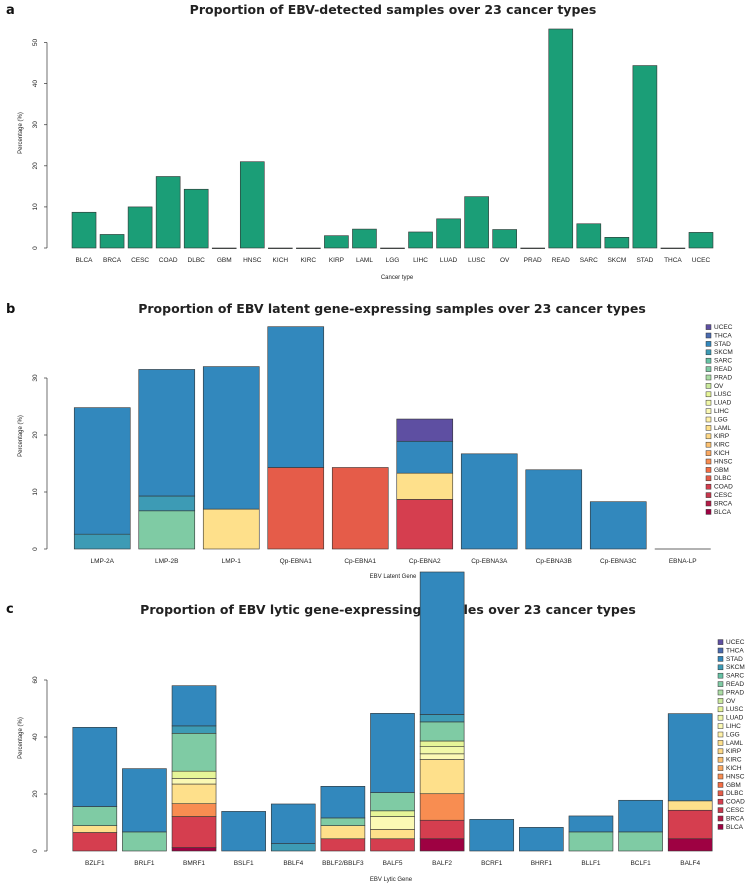 This screenshot has height=884, width=749. Describe the element at coordinates (35, 794) in the screenshot. I see `panel-c-ytick-label: 20` at that location.